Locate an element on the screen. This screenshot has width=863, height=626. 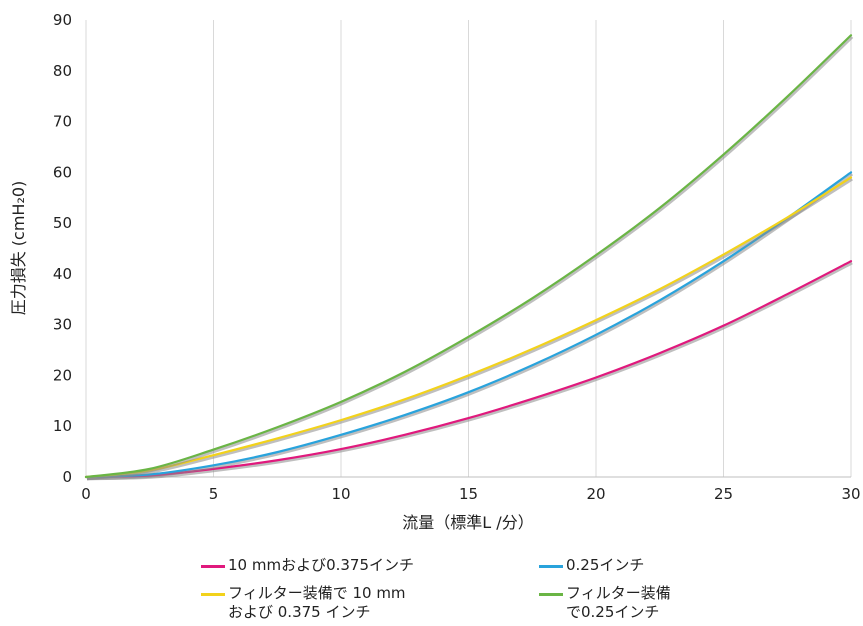
y-tick-label: 60 is located at coordinates (62, 172).